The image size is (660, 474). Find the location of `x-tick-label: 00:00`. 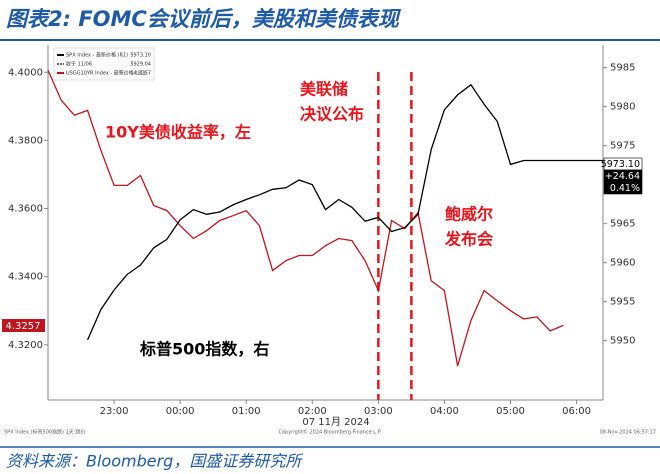

x-tick-label: 00:00 is located at coordinates (180, 411).